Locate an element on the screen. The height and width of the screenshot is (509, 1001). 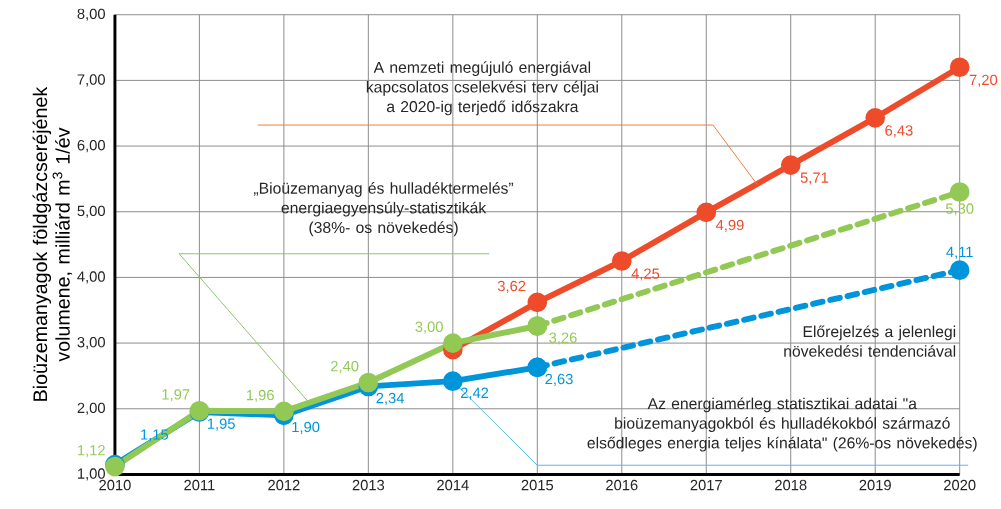
x-tick-label: 2019 is located at coordinates (875, 485).